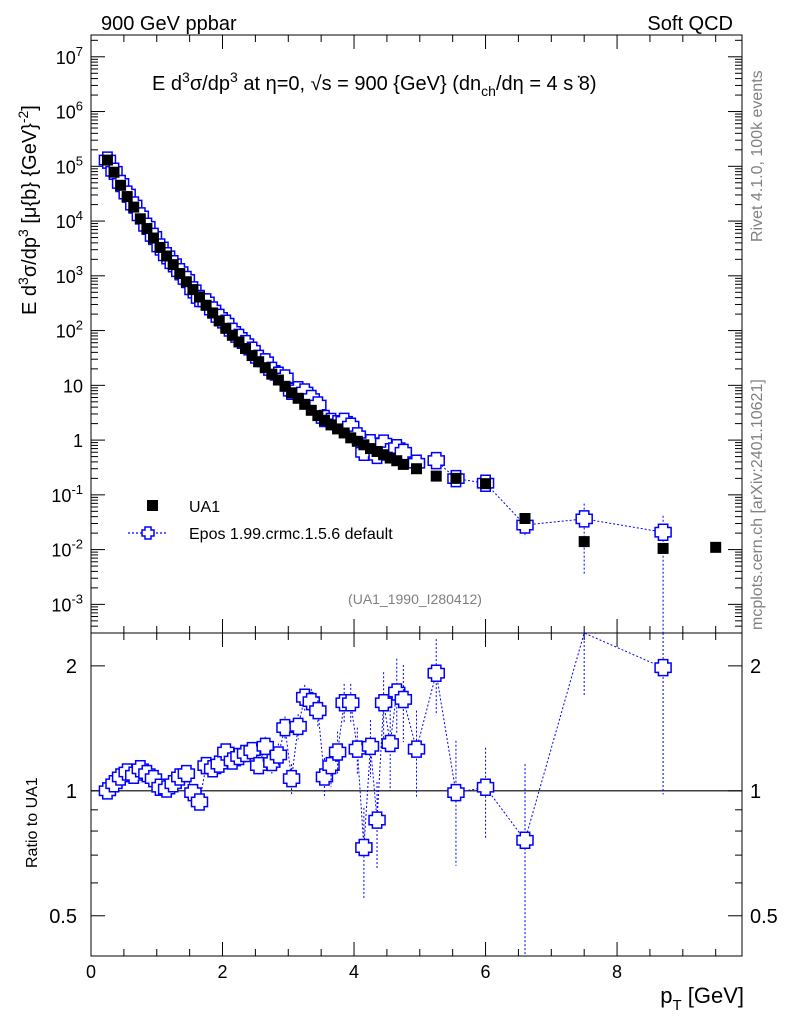 Image resolution: width=786 pixels, height=1024 pixels. Describe the element at coordinates (78, 441) in the screenshot. I see `y-tick-label-main: 1` at that location.